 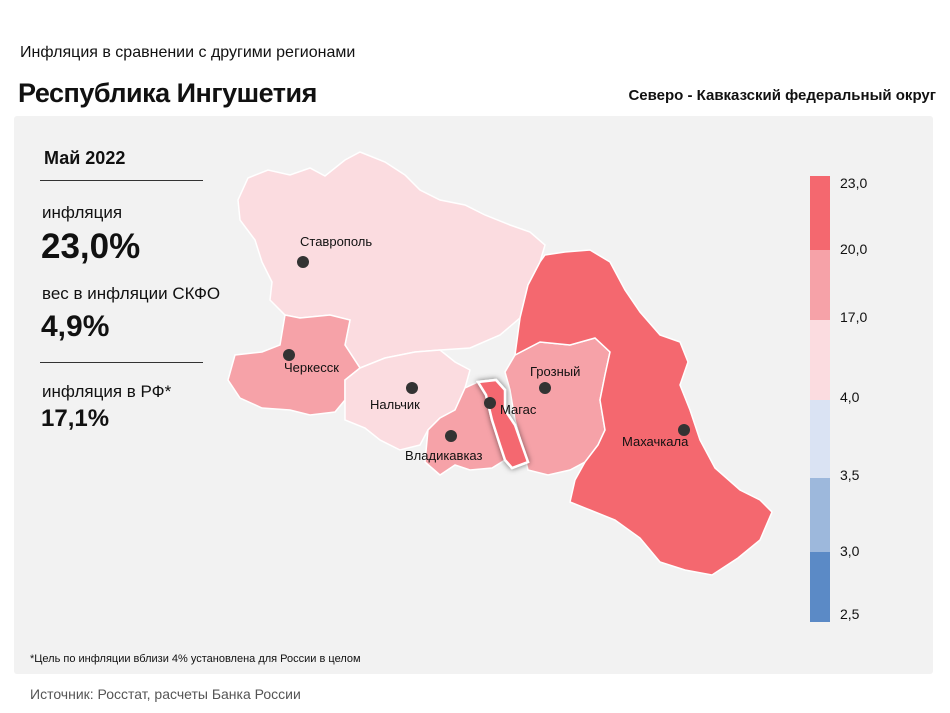 I want to click on city-label: Ставрополь, so click(x=336, y=241).